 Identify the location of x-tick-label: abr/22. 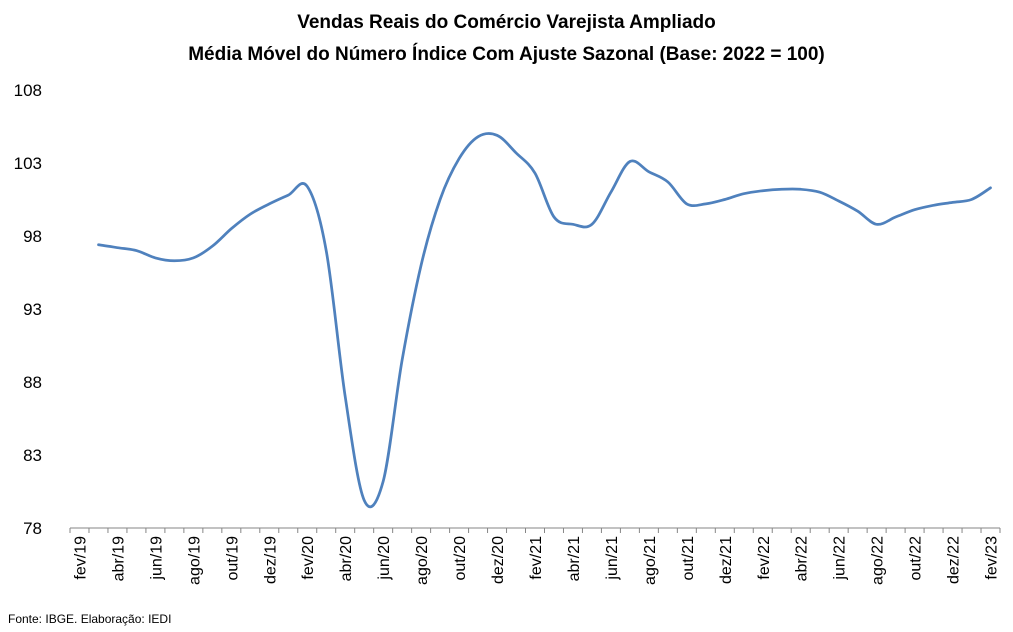
(802, 558).